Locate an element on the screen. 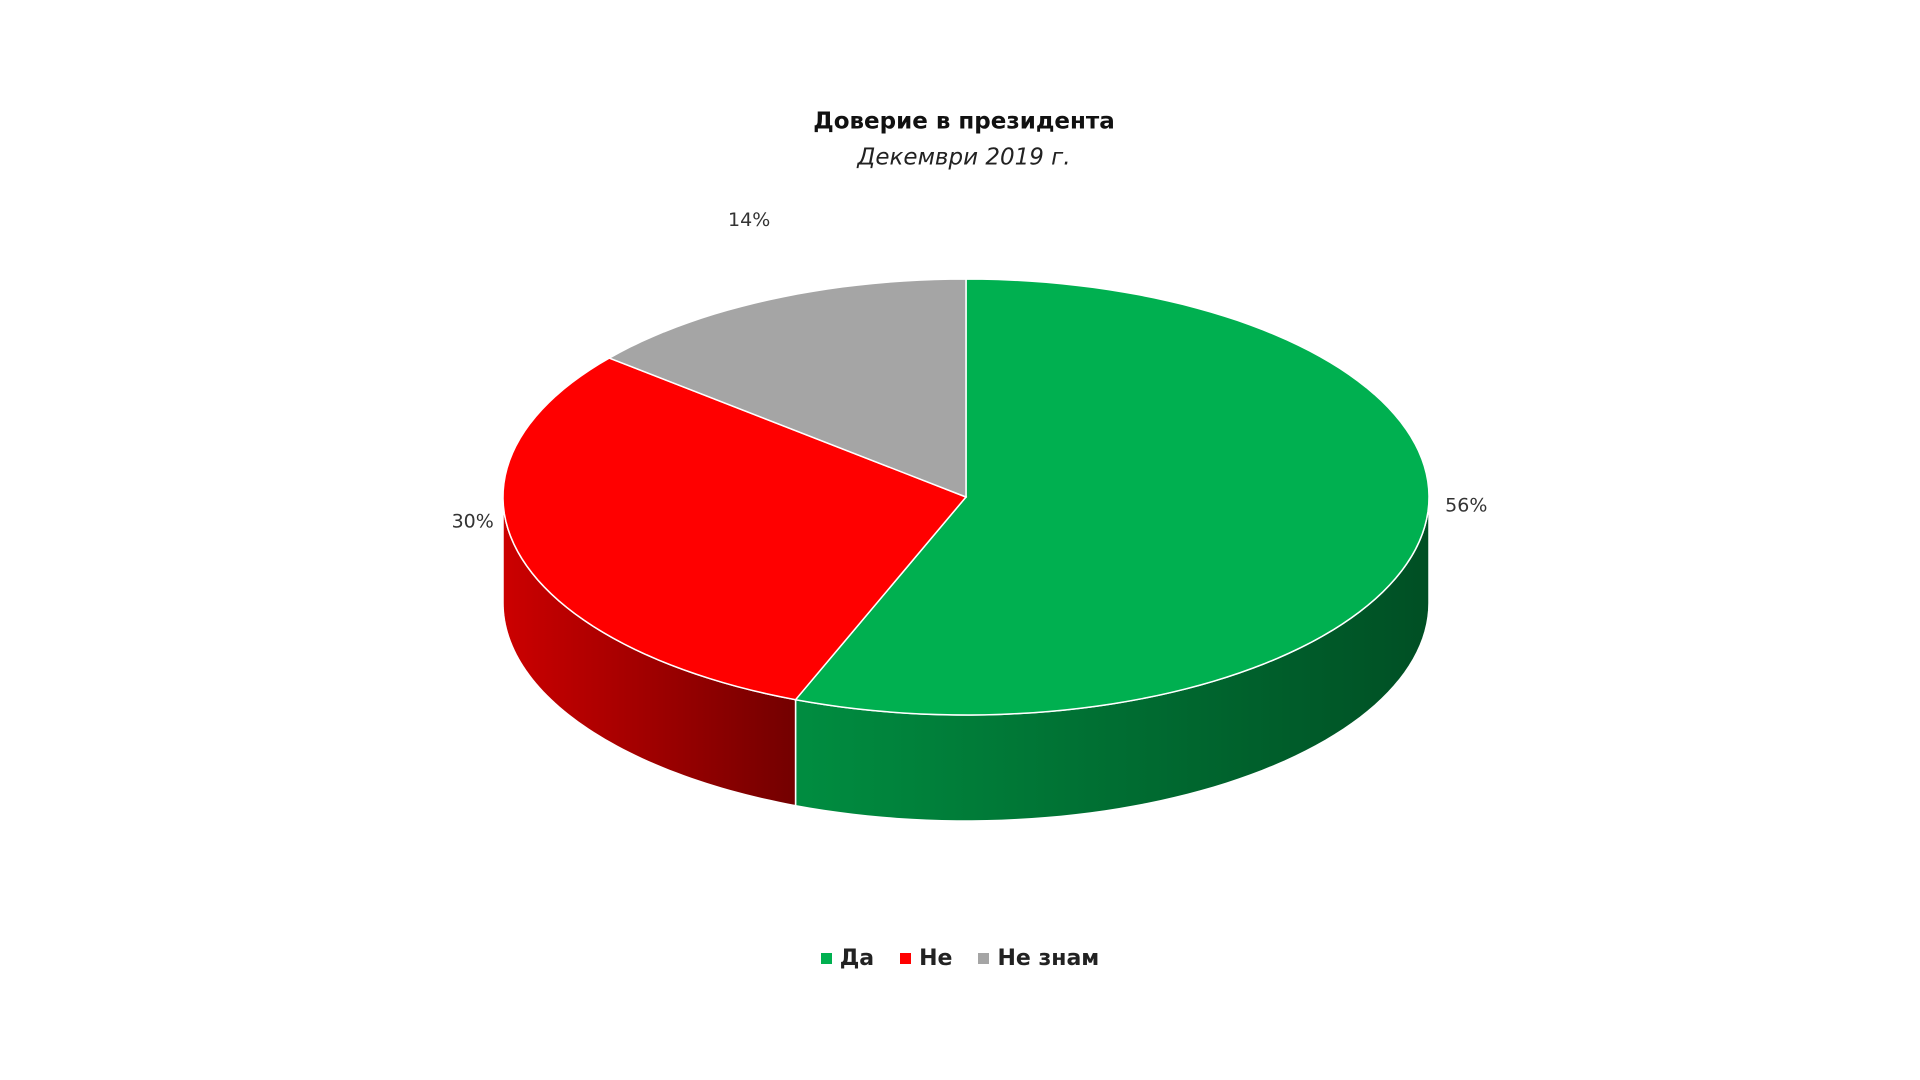  legend-item: Да is located at coordinates (847, 958).